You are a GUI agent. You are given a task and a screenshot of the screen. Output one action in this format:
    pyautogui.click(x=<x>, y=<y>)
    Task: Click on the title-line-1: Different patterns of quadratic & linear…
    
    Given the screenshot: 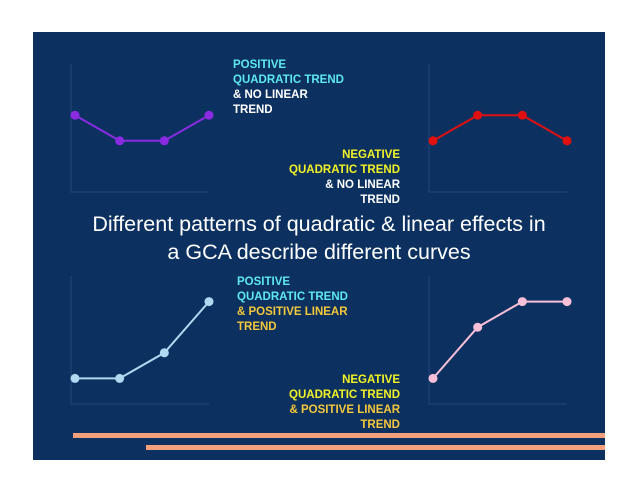 What is the action you would take?
    pyautogui.click(x=319, y=224)
    